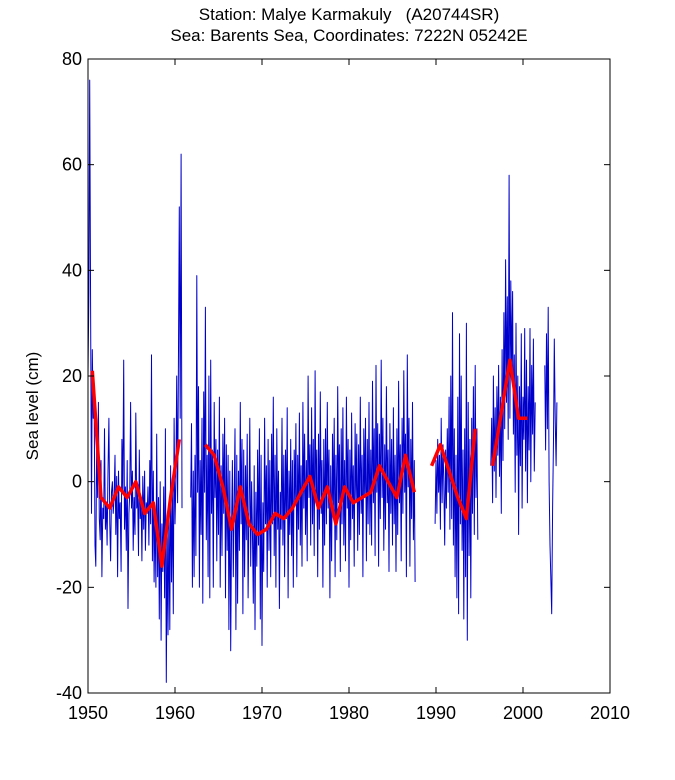 The image size is (675, 780). I want to click on y-tick-label-60: 60, so click(72, 165).